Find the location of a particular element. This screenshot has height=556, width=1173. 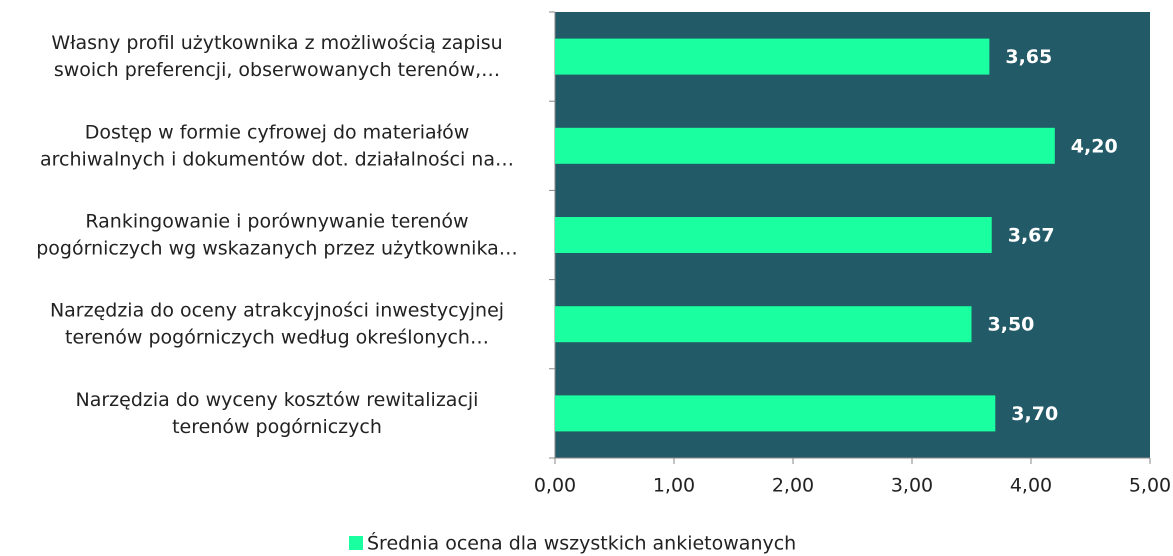

x-tick-label: 2,00 is located at coordinates (793, 486).